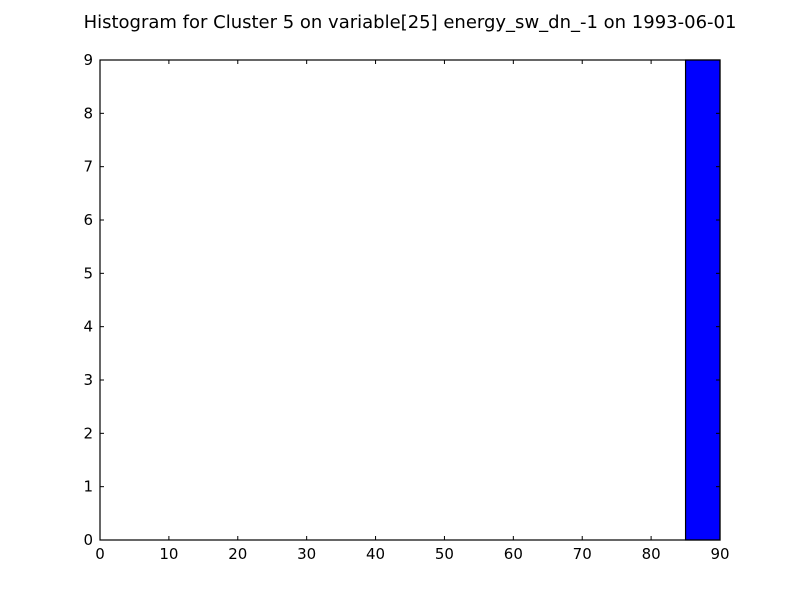 The width and height of the screenshot is (800, 600). I want to click on x-tick-label: 80, so click(651, 554).